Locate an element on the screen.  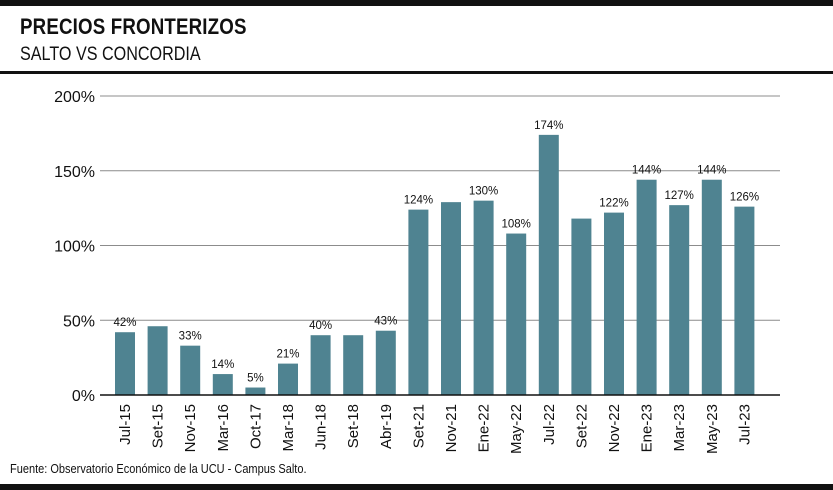
x-tick-label: Jul-15 is located at coordinates (125, 424).